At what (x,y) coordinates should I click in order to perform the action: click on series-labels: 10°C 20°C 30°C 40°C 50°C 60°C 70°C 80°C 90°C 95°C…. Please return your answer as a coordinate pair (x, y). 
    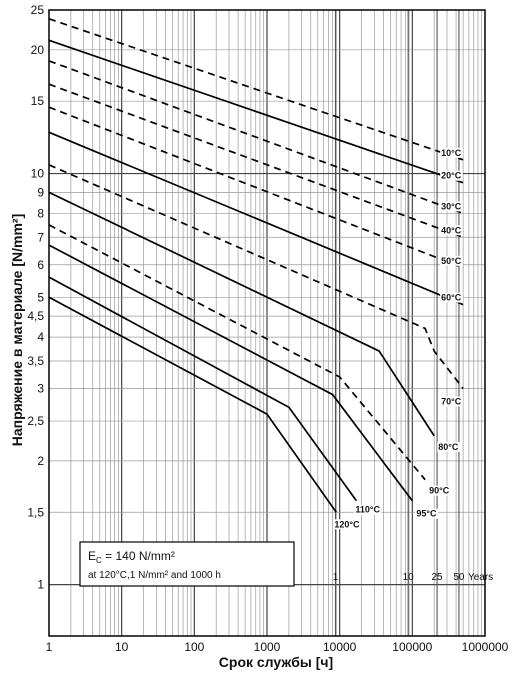
    Looking at the image, I should click on (398, 338).